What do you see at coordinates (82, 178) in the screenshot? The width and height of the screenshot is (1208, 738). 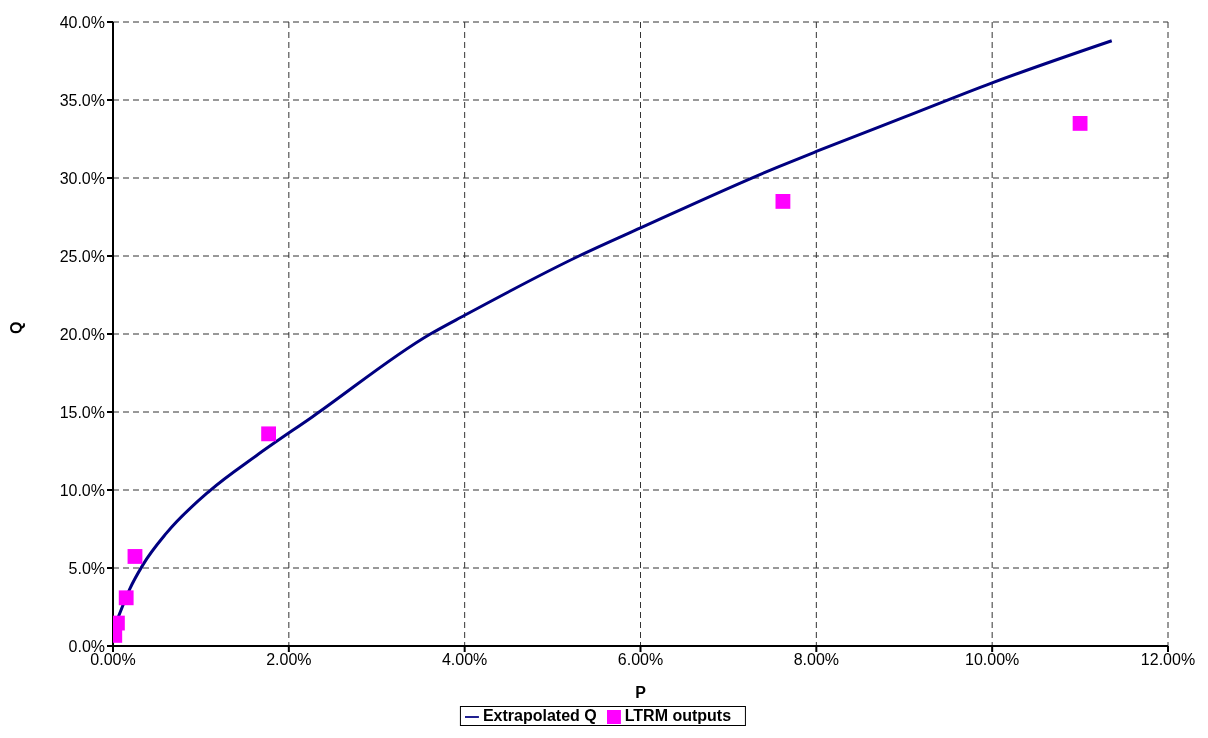 I see `y-tick-label: 30.0%` at bounding box center [82, 178].